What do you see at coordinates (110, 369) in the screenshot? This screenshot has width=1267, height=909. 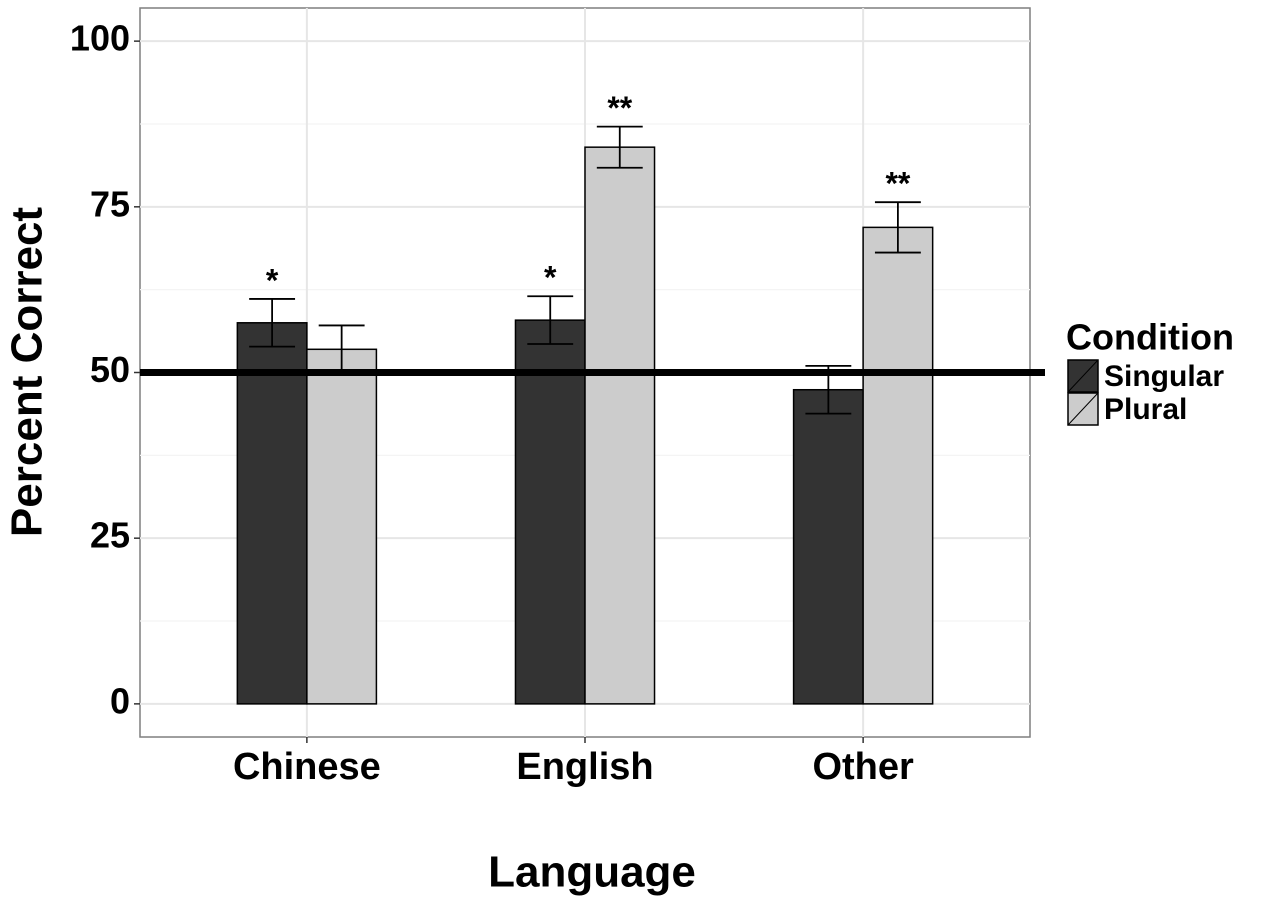 I see `y-tick-label: 50` at bounding box center [110, 369].